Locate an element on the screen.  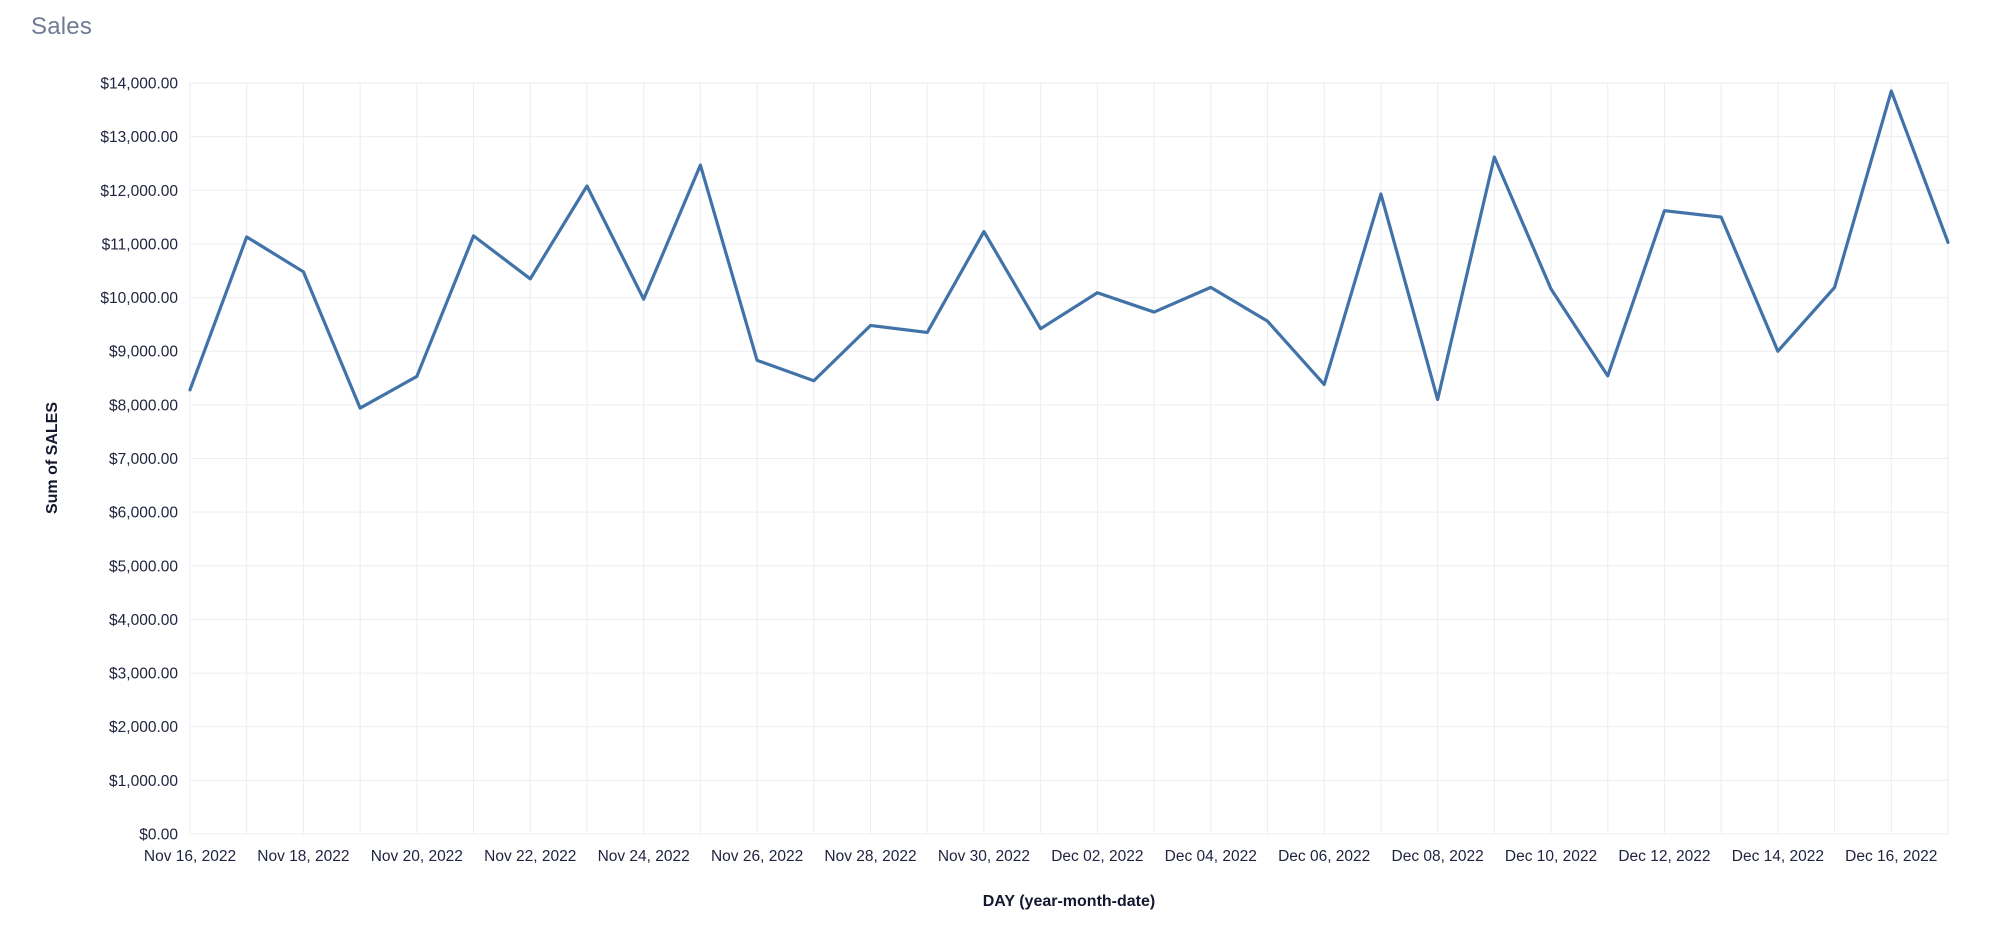
y-tick-label: $5,000.00 is located at coordinates (143, 566).